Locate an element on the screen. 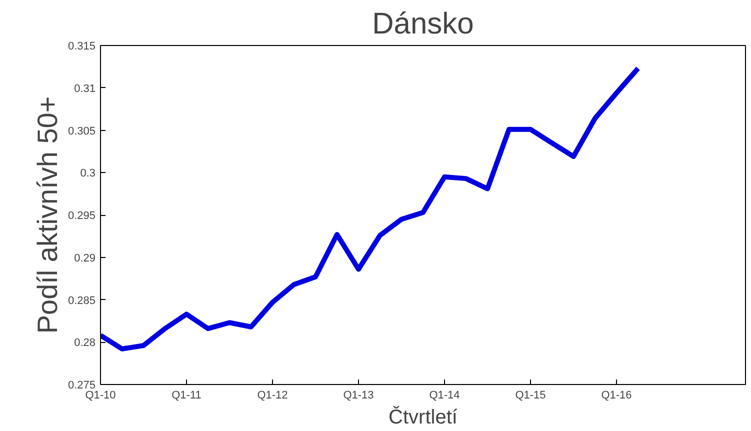 The image size is (751, 431). x-axis-title: Čtvrtletí is located at coordinates (423, 417).